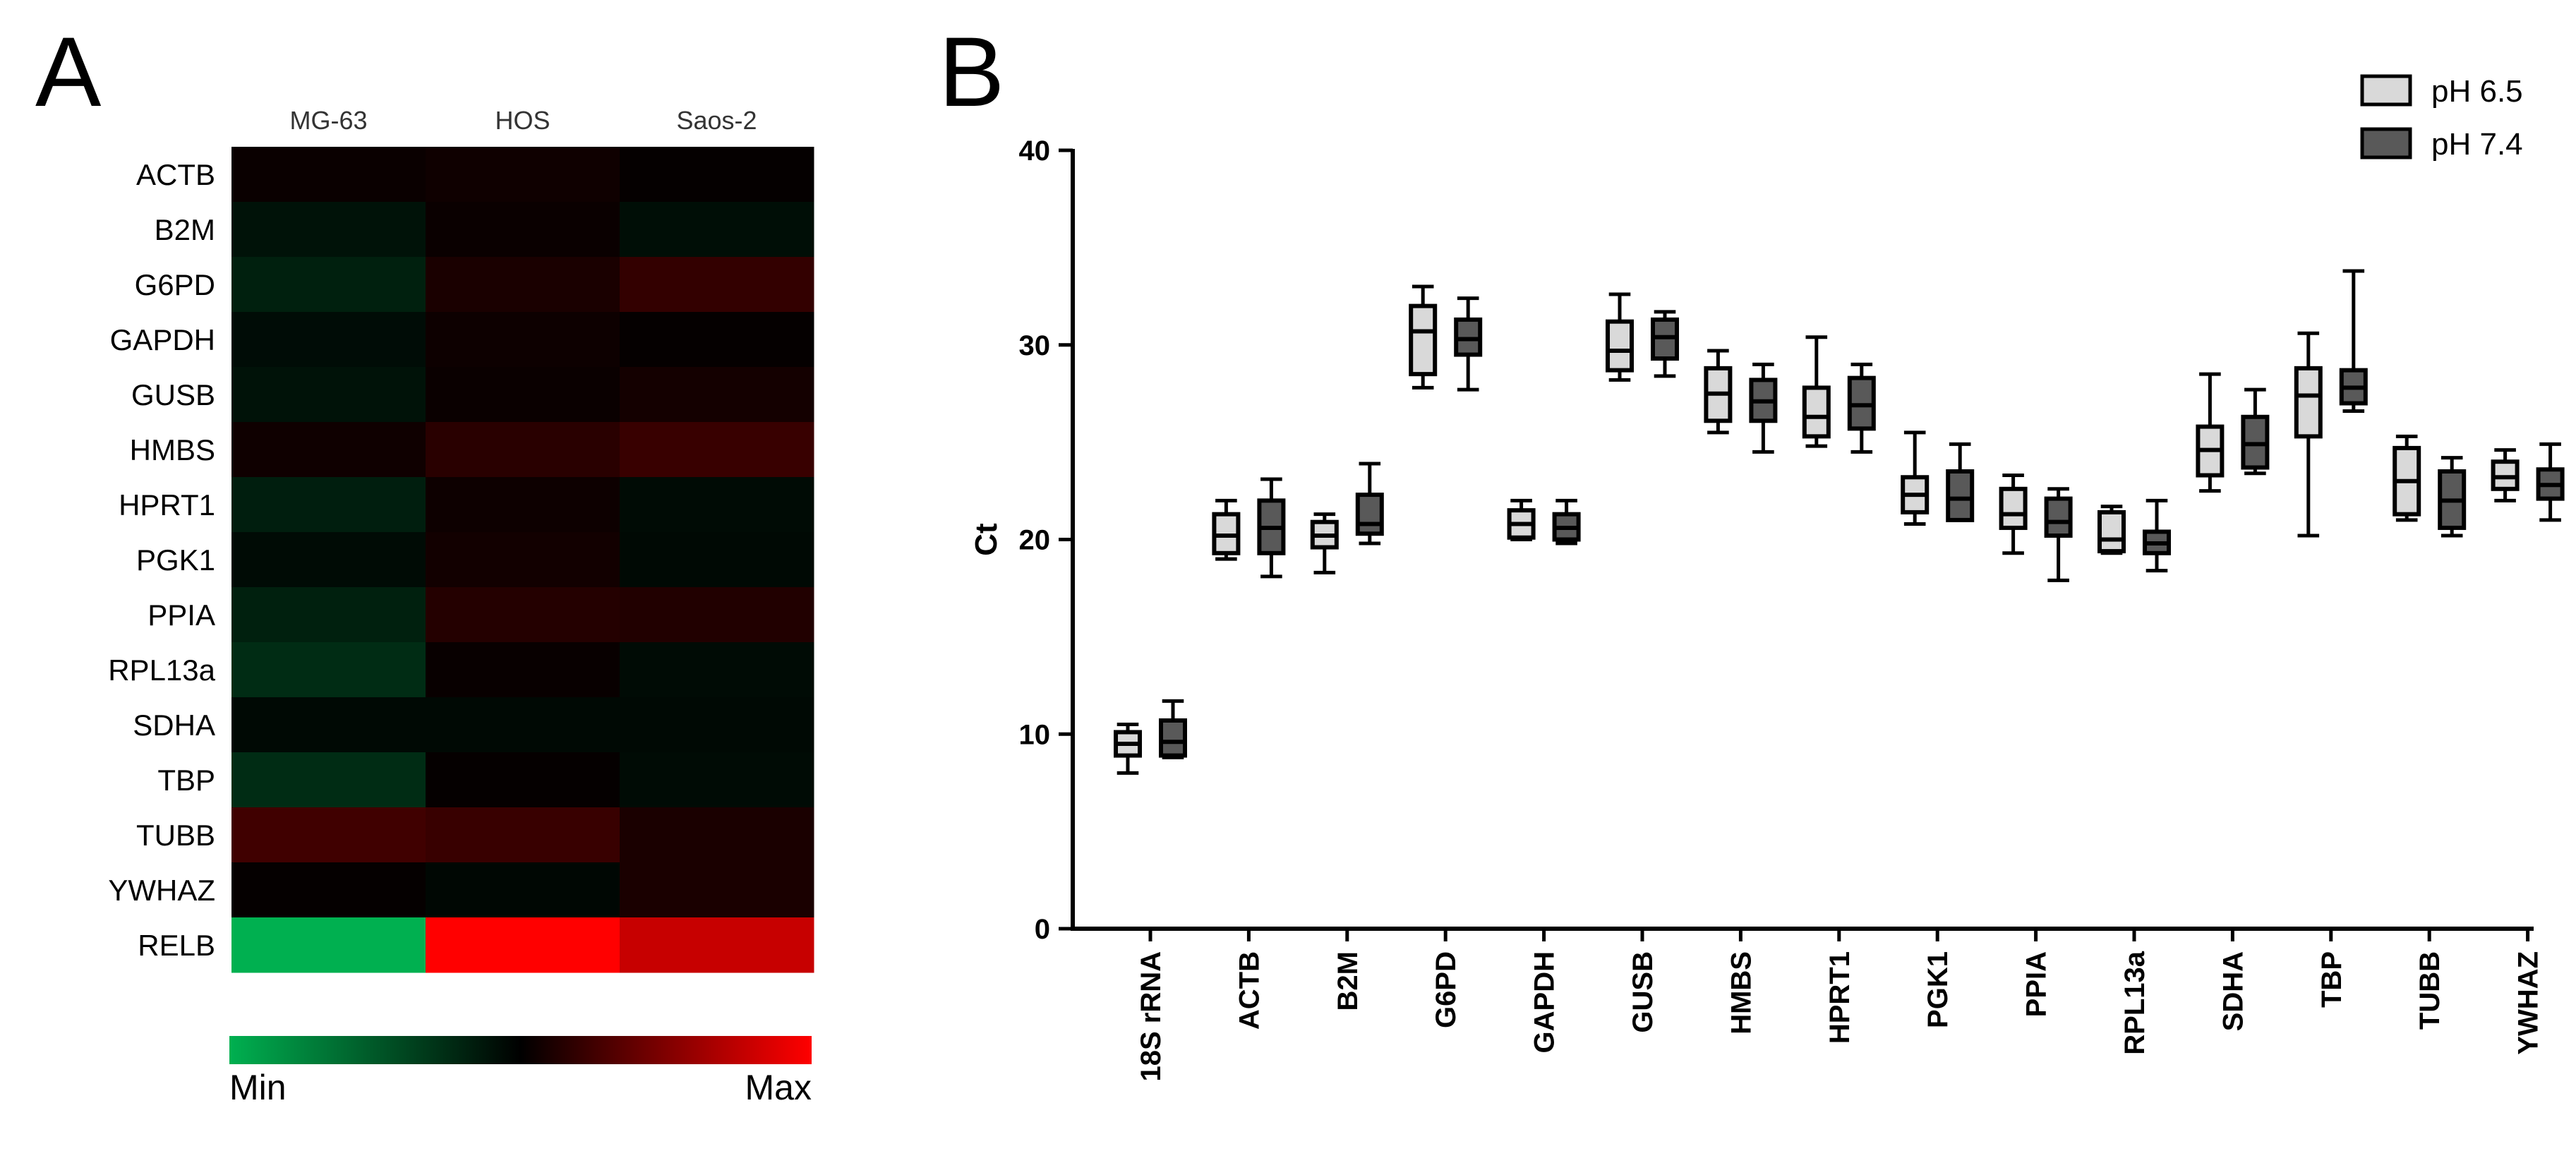  Describe the element at coordinates (1348, 981) in the screenshot. I see `x-tick-label-b2m: B2M` at that location.